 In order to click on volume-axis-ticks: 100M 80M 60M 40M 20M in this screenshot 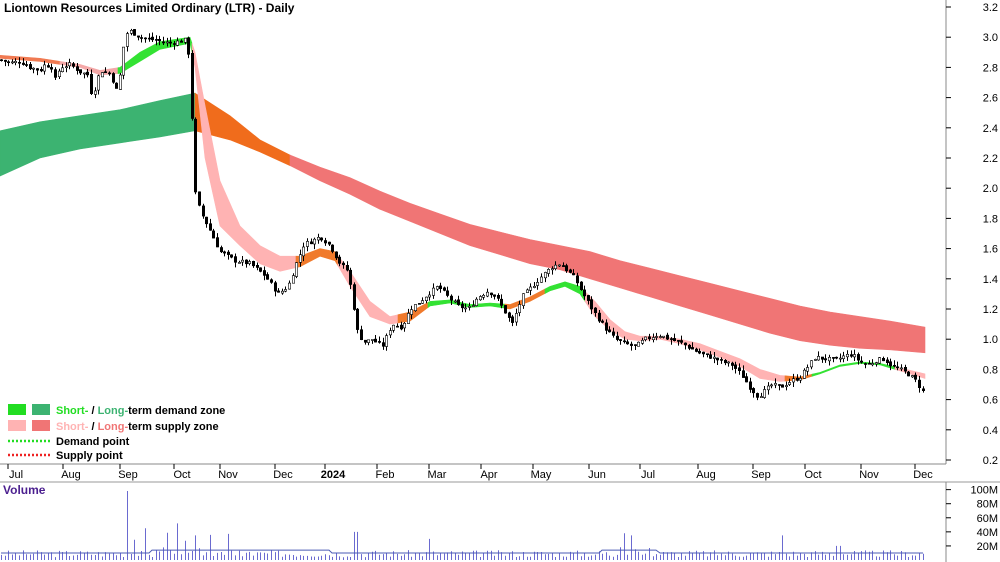, I will do `click(972, 519)`.